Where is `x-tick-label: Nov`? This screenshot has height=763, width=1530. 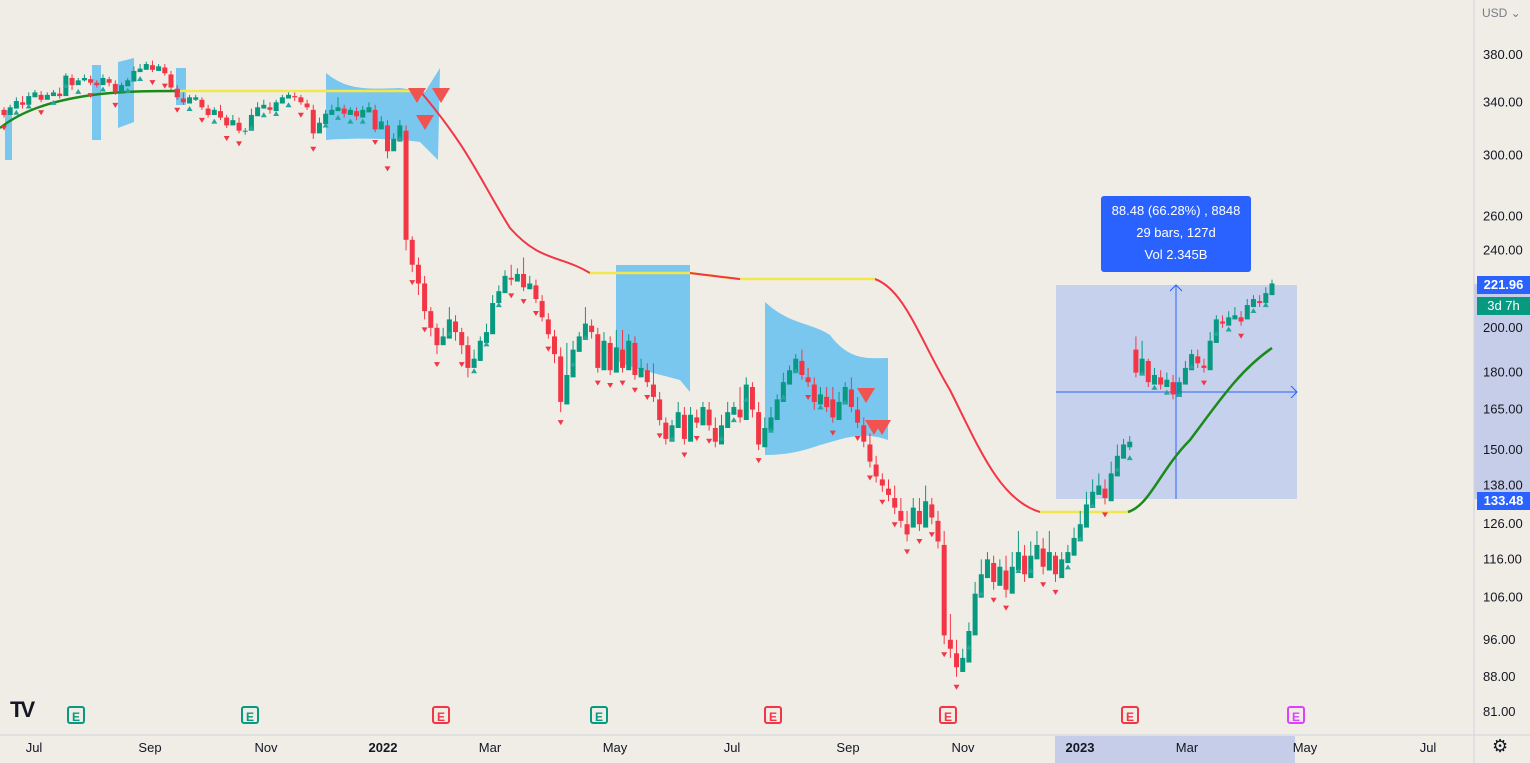
x-tick-label: Nov is located at coordinates (266, 747).